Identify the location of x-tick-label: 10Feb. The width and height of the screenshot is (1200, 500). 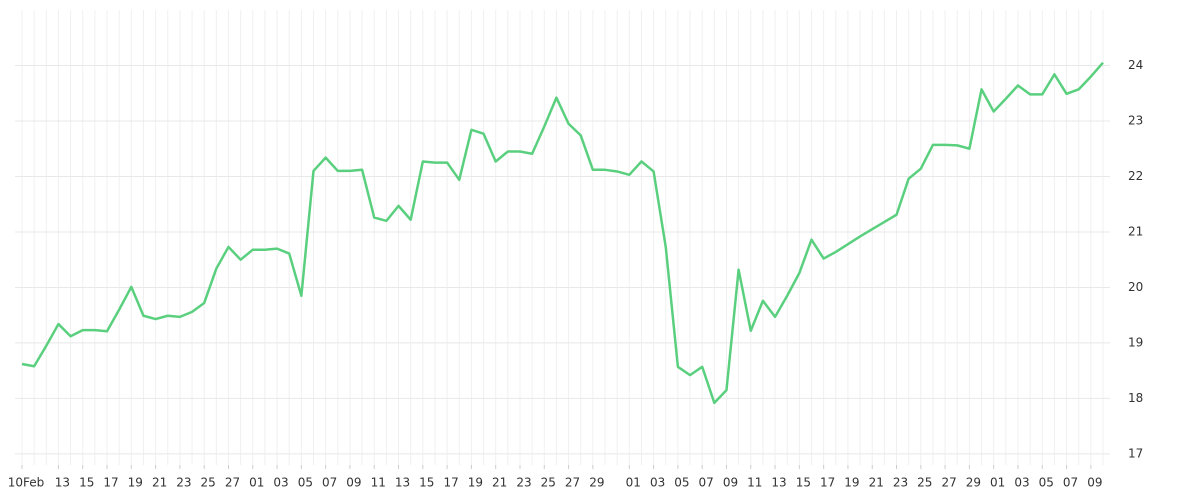
(26, 483).